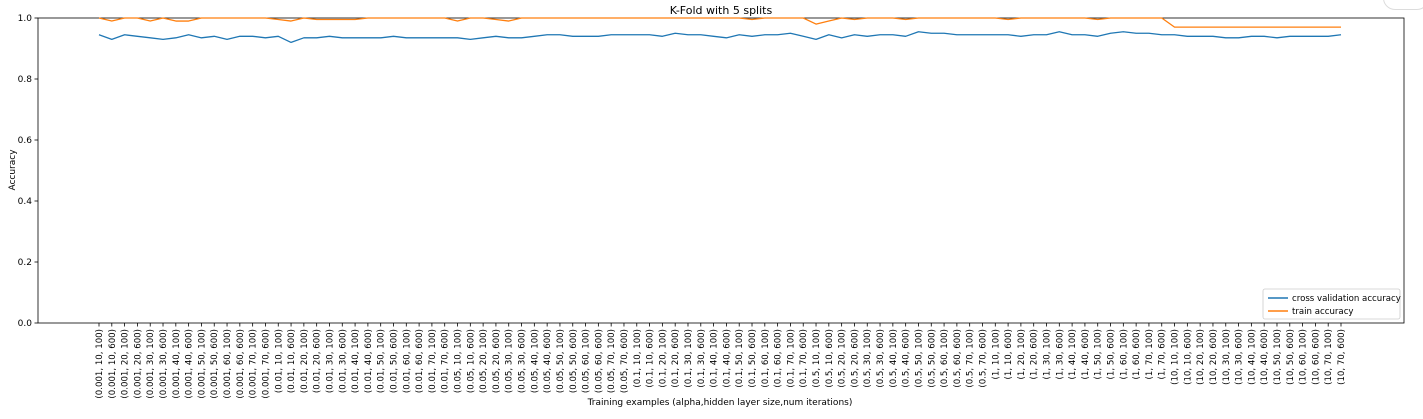 The image size is (1423, 419). What do you see at coordinates (561, 361) in the screenshot?
I see `x-tick-label: (0.05, 50, 100)` at bounding box center [561, 361].